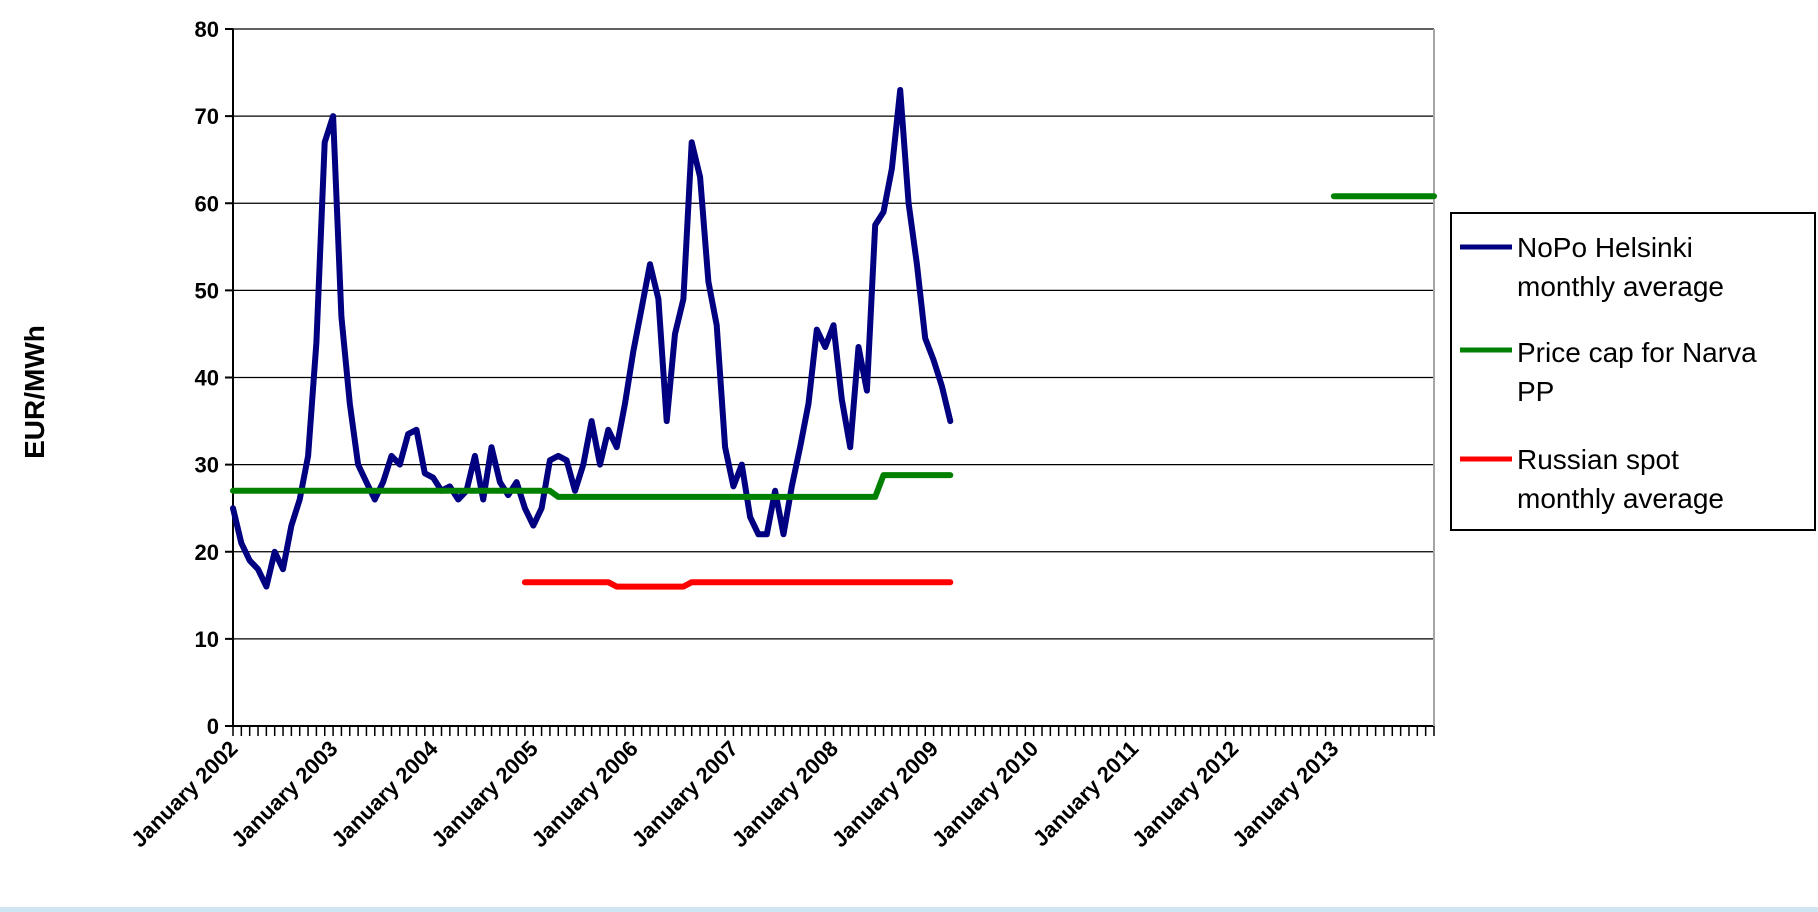 This screenshot has height=912, width=1818. I want to click on x-tick-label-2008: January 2008, so click(785, 794).